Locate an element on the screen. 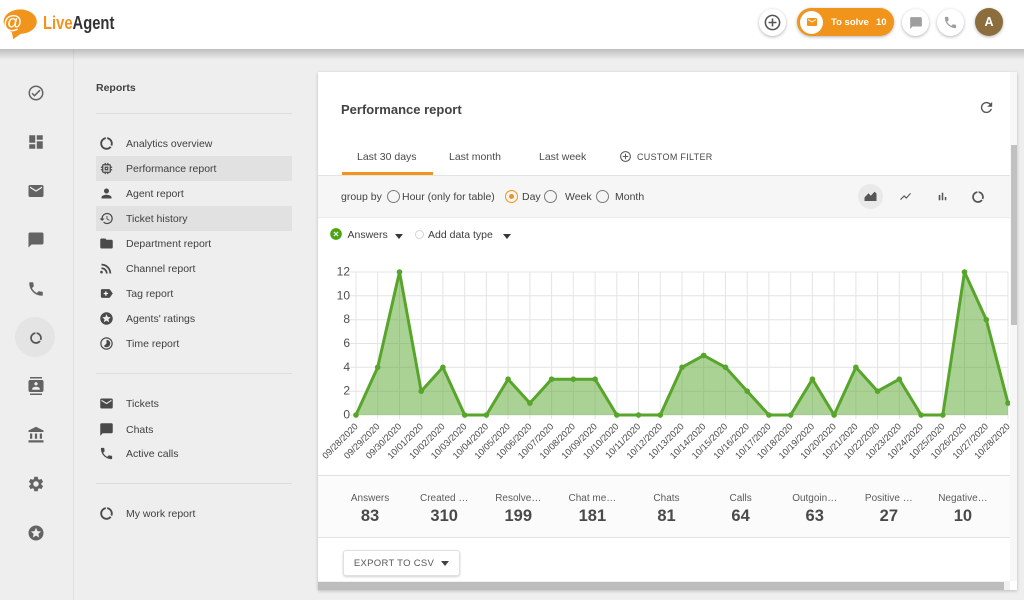 This screenshot has height=600, width=1024. svg-text: 6 is located at coordinates (346, 343).